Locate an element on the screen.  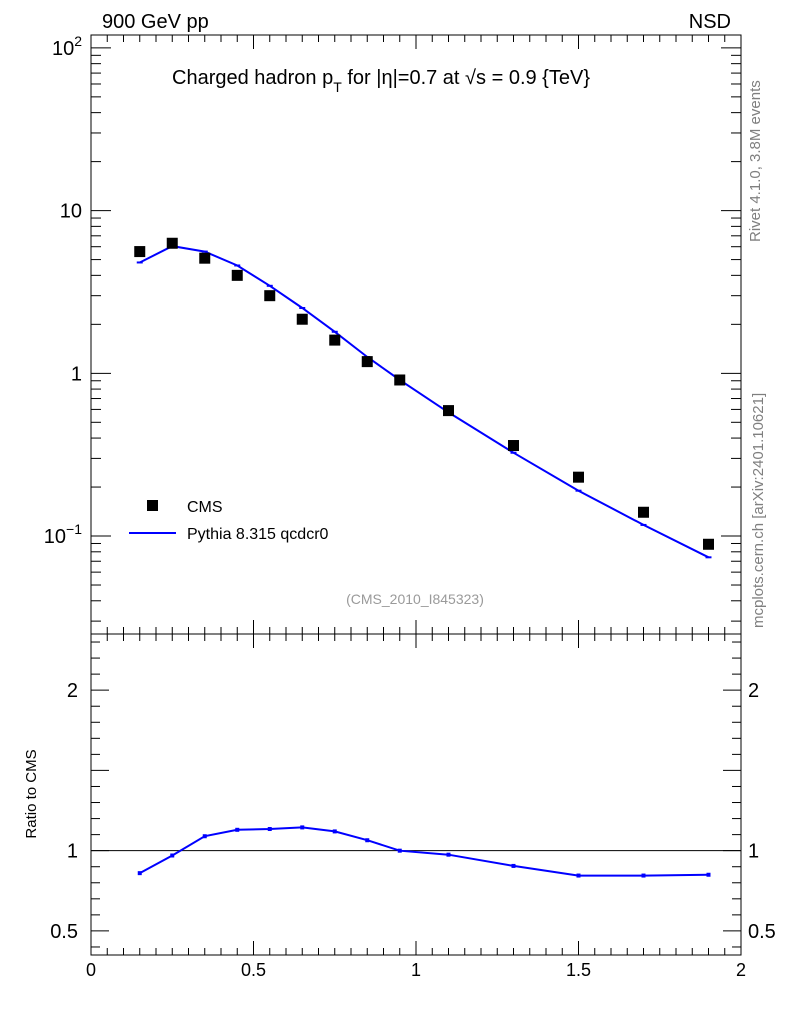
ratio-axis-label: Ratio to CMS is located at coordinates (31, 793).